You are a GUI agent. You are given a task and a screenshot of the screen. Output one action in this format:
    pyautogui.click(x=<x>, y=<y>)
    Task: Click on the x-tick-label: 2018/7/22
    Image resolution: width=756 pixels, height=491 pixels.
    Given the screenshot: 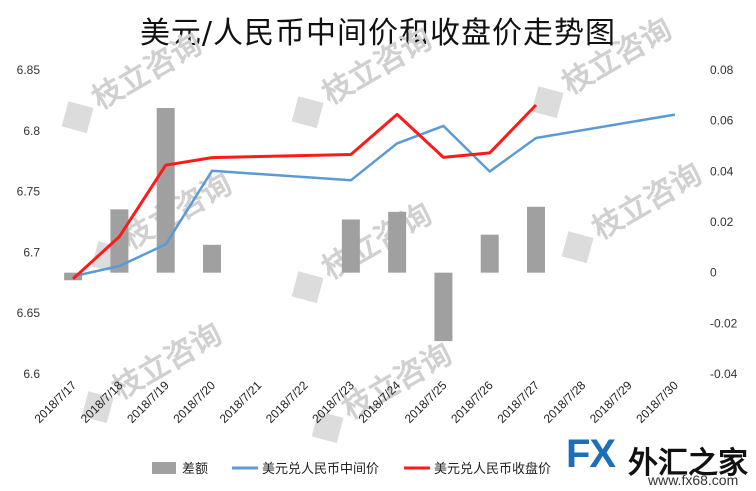 What is the action you would take?
    pyautogui.click(x=287, y=402)
    